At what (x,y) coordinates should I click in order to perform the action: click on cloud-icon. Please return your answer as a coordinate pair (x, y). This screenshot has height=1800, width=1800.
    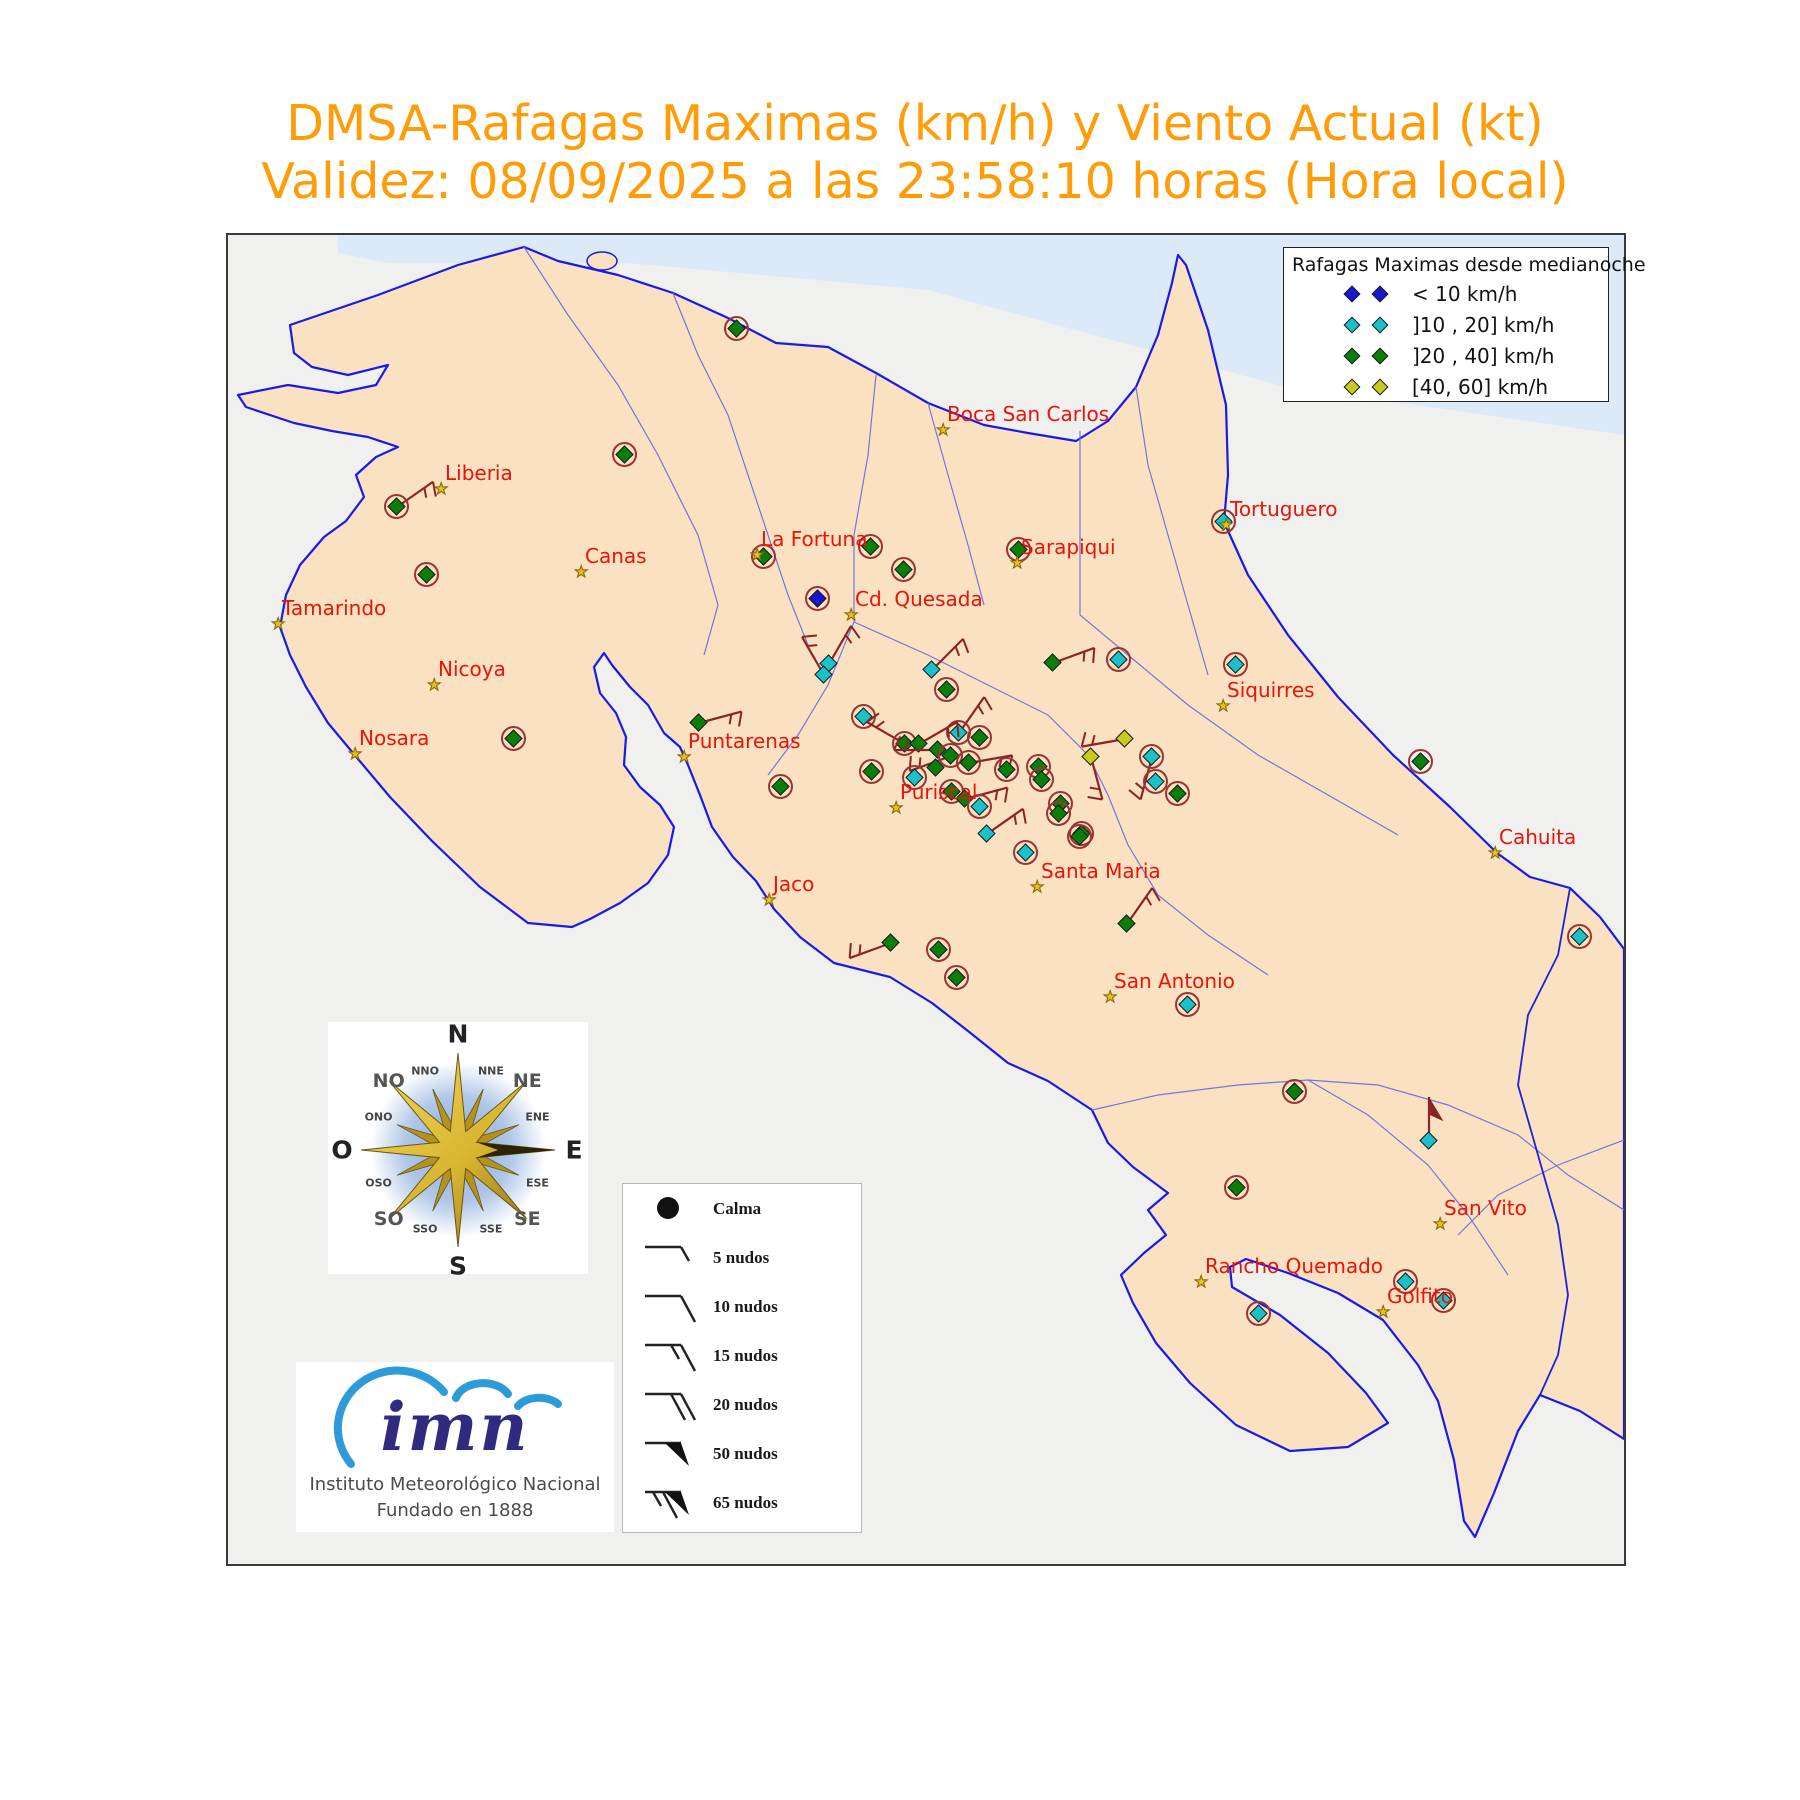
    Looking at the image, I should click on (447, 1417).